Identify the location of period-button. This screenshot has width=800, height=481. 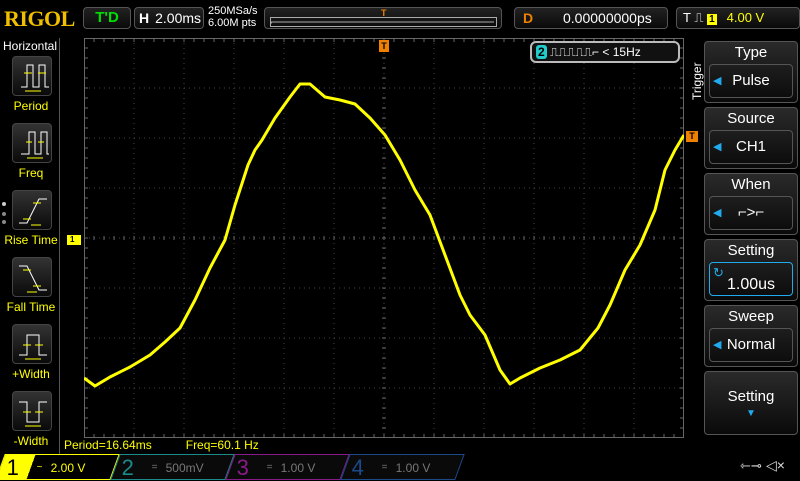
(32, 76).